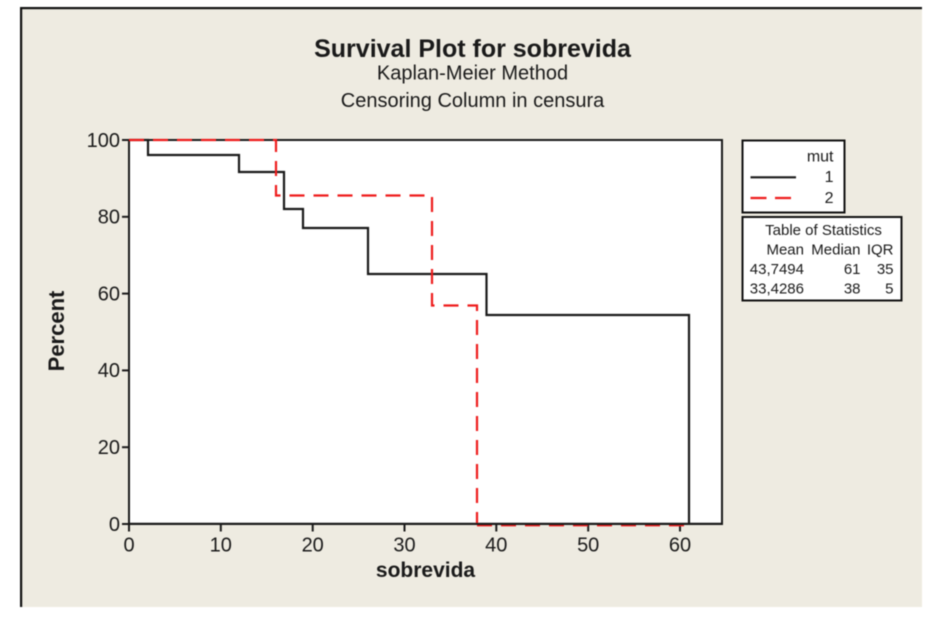  What do you see at coordinates (472, 74) in the screenshot?
I see `svg-text: Kaplan-Meier Method` at bounding box center [472, 74].